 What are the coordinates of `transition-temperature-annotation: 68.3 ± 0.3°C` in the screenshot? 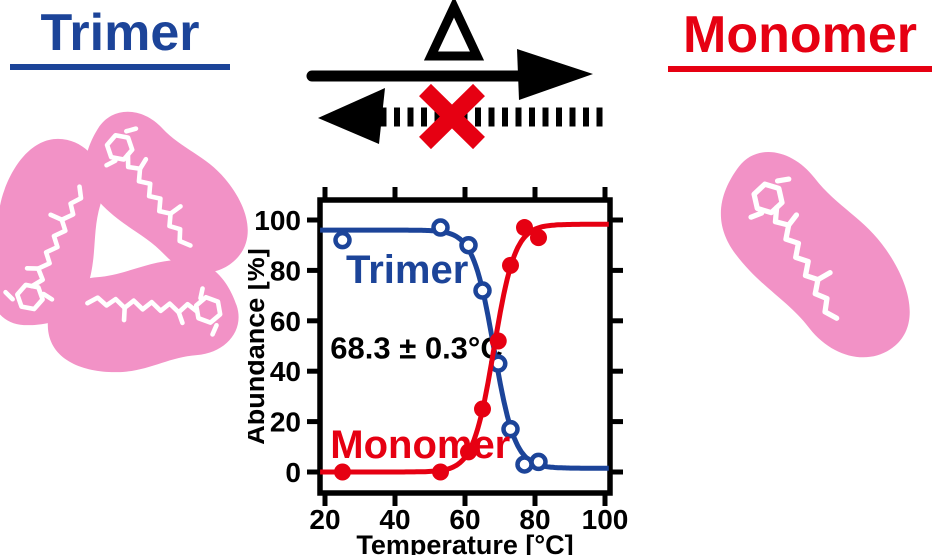 It's located at (416, 348).